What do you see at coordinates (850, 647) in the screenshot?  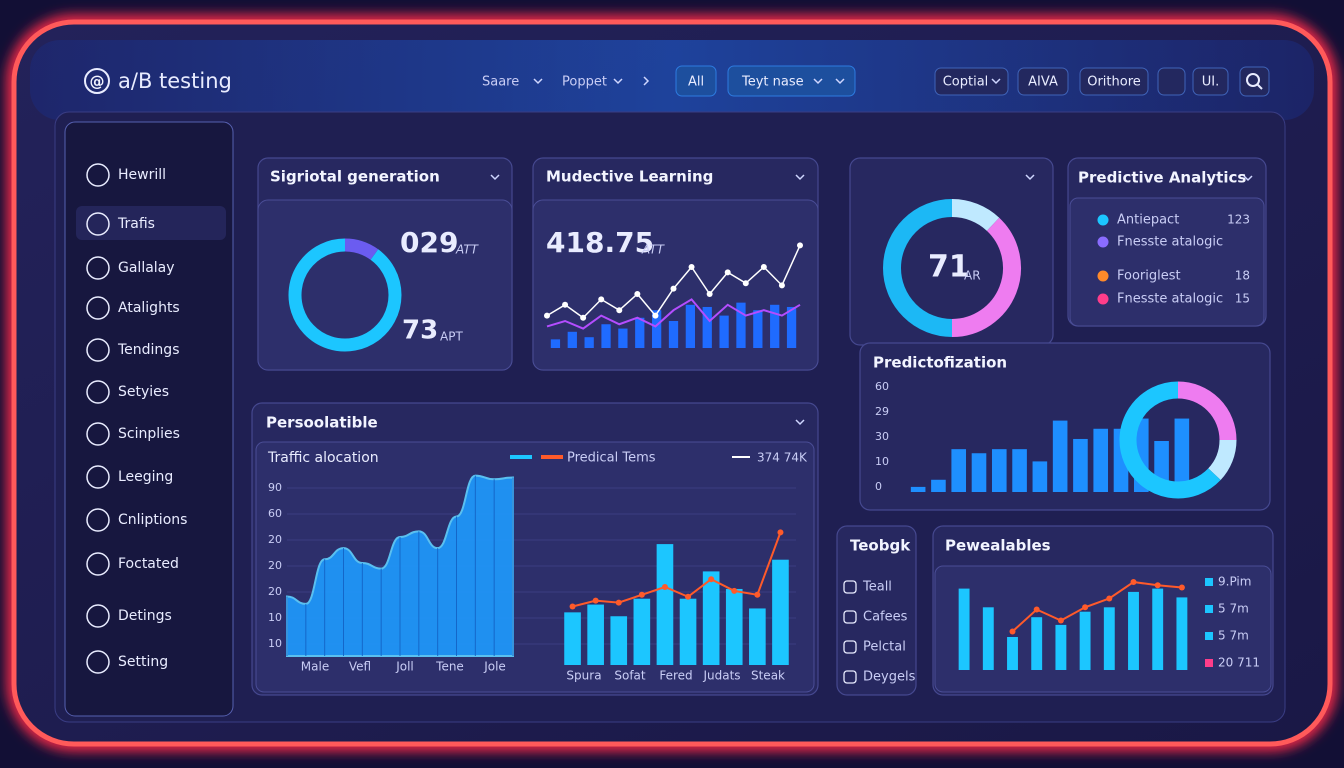 I see `item-icon` at bounding box center [850, 647].